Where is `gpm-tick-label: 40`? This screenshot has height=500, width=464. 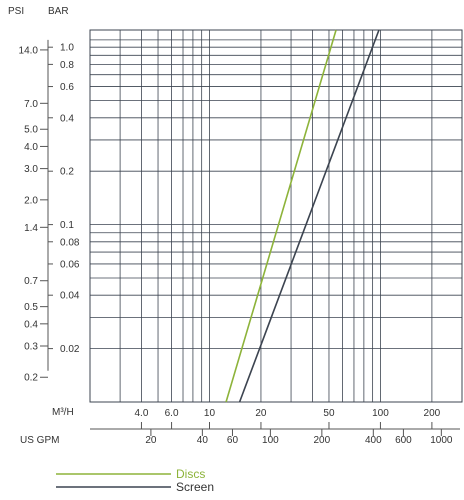
gpm-tick-label: 40 is located at coordinates (203, 440).